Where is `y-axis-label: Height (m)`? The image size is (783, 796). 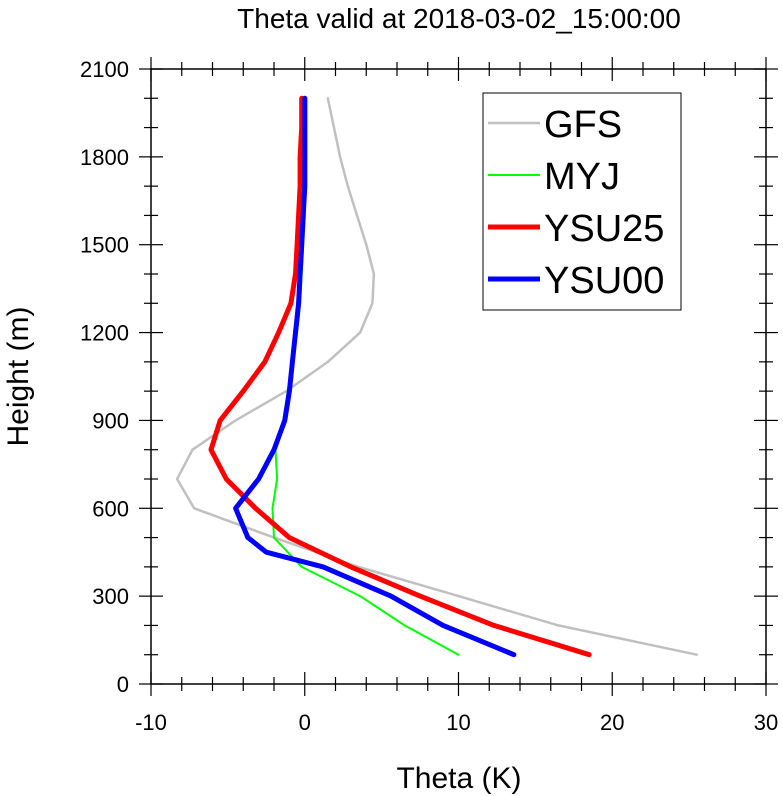 y-axis-label: Height (m) is located at coordinates (18, 376).